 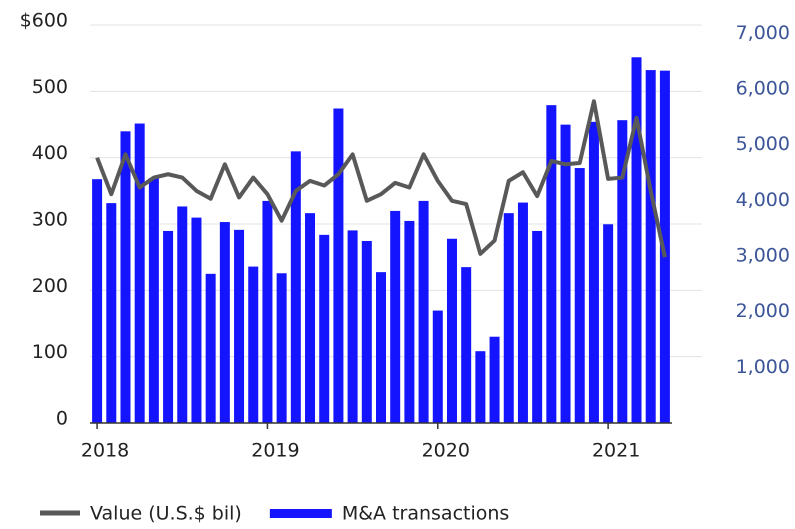 I want to click on y2-tick-label: 4,000, so click(x=763, y=200).